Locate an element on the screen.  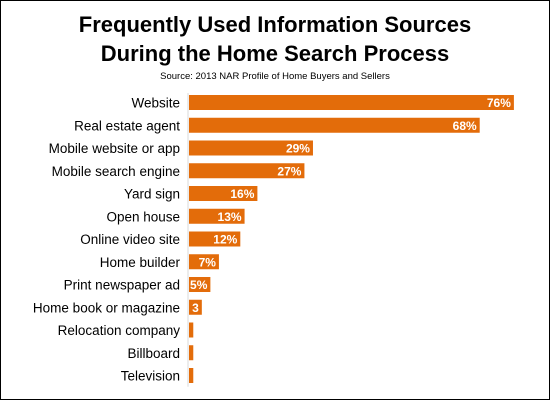
category-label: Home builder is located at coordinates (140, 262).